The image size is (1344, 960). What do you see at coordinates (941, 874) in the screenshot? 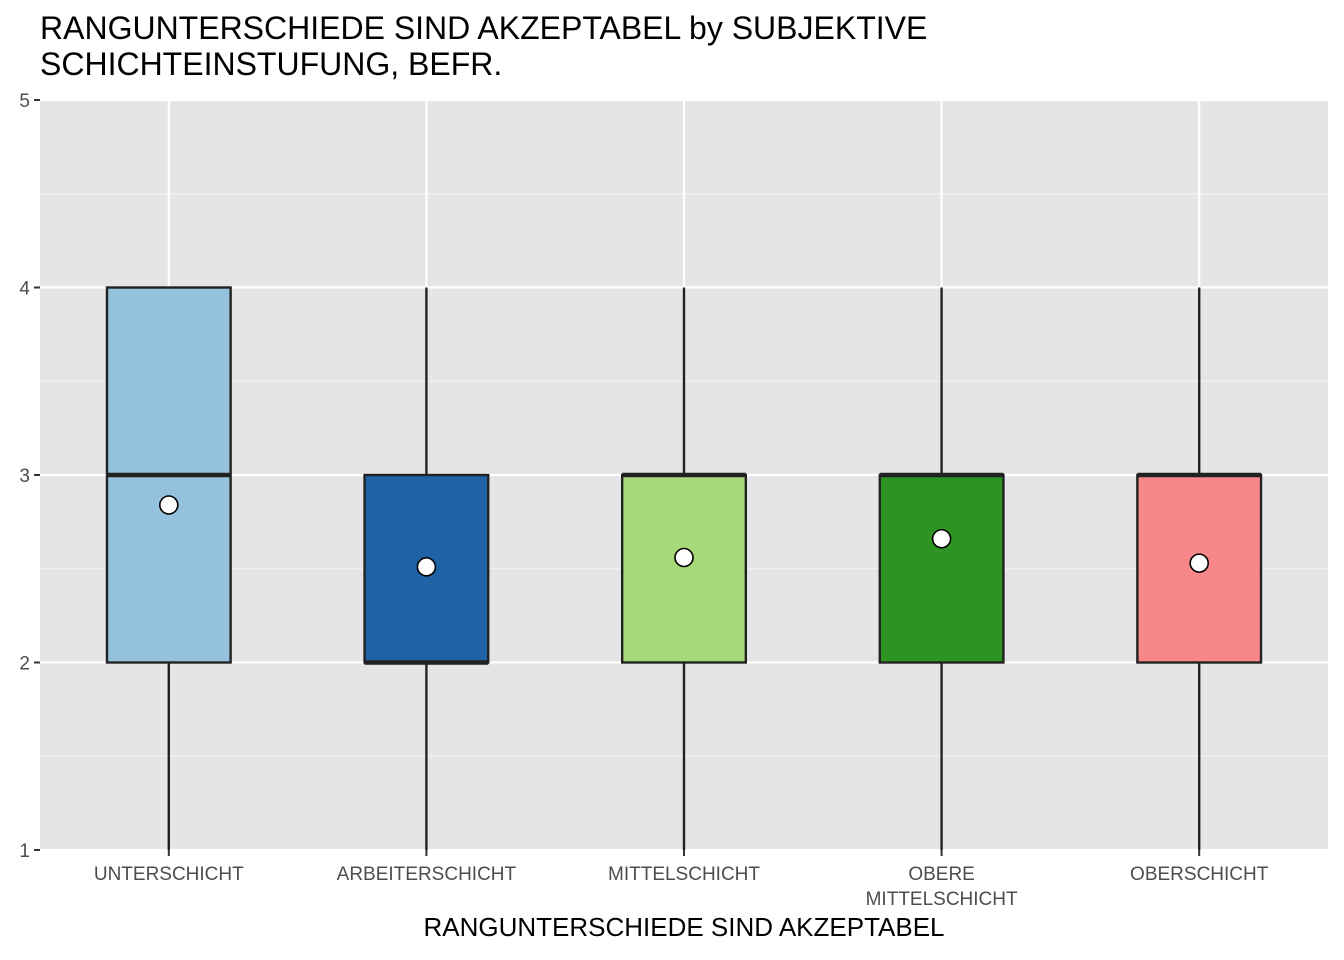
I see `x-tick-label-line: OBERE` at bounding box center [941, 874].